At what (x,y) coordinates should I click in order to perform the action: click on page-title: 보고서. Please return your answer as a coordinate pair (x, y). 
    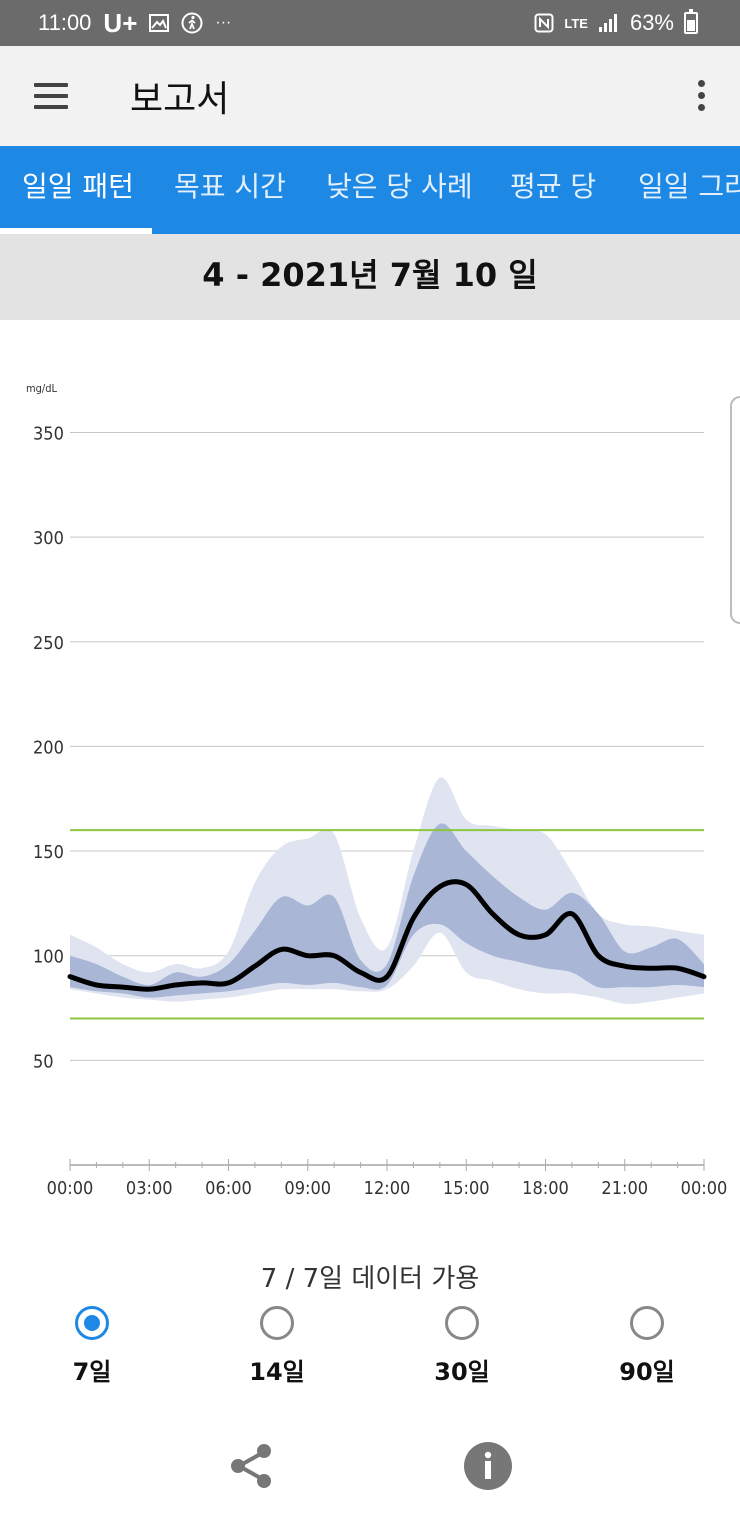
    Looking at the image, I should click on (180, 99).